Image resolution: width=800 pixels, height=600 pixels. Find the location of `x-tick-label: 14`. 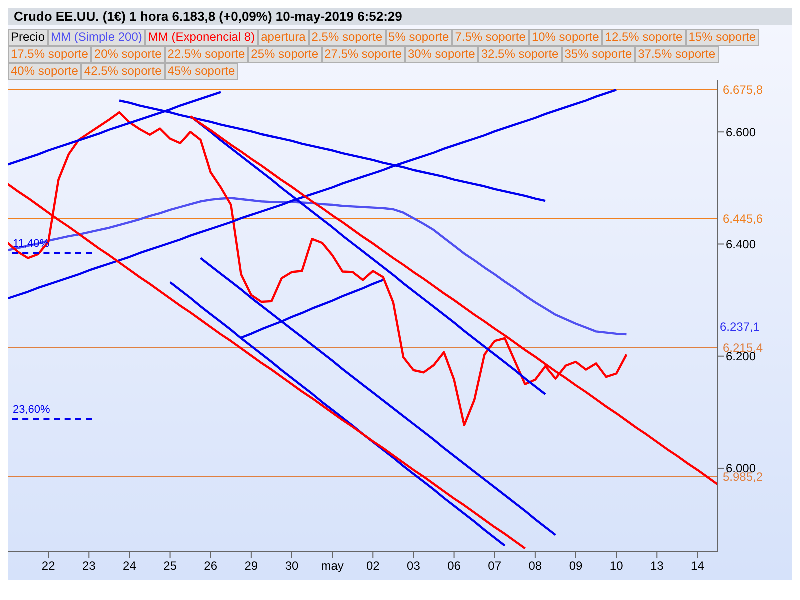

x-tick-label: 14 is located at coordinates (698, 566).